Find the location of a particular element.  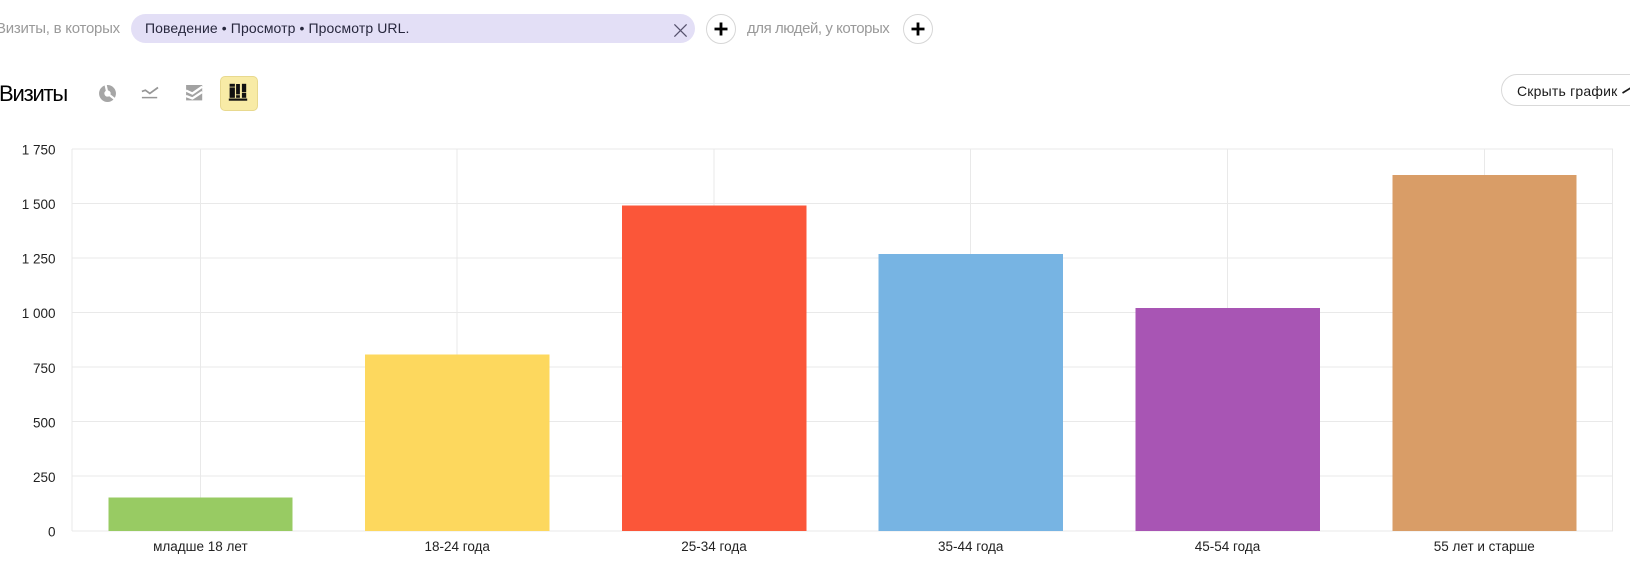

svg-text: 250 is located at coordinates (44, 477).